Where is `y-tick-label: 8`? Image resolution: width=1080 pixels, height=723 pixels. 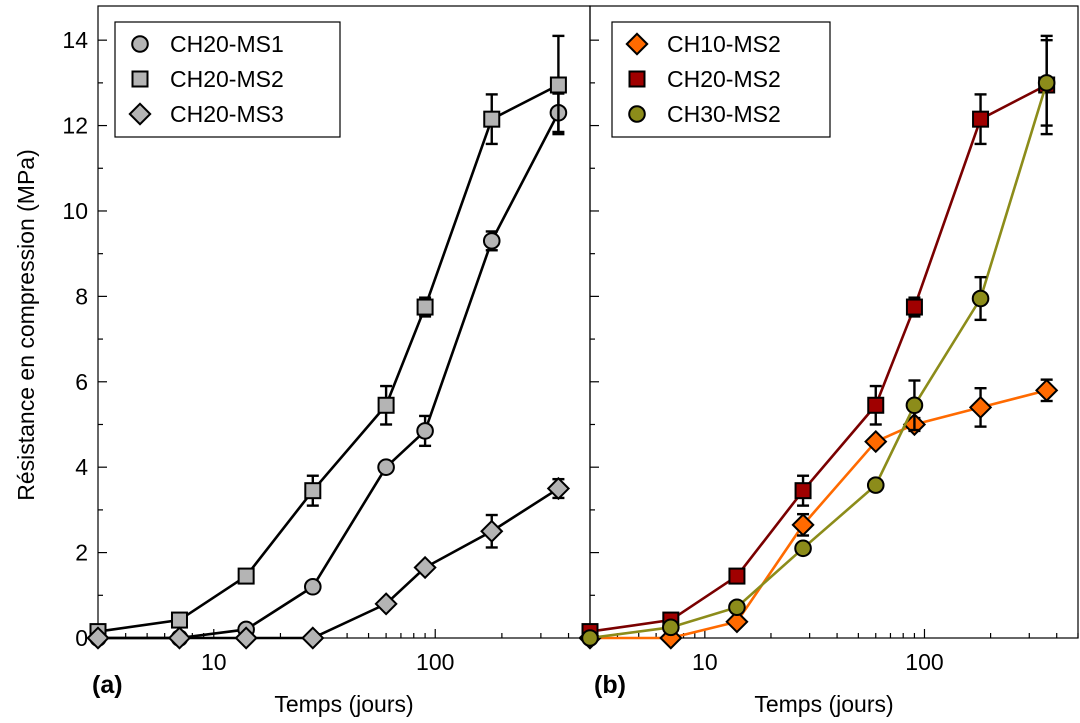
y-tick-label: 8 is located at coordinates (81, 296).